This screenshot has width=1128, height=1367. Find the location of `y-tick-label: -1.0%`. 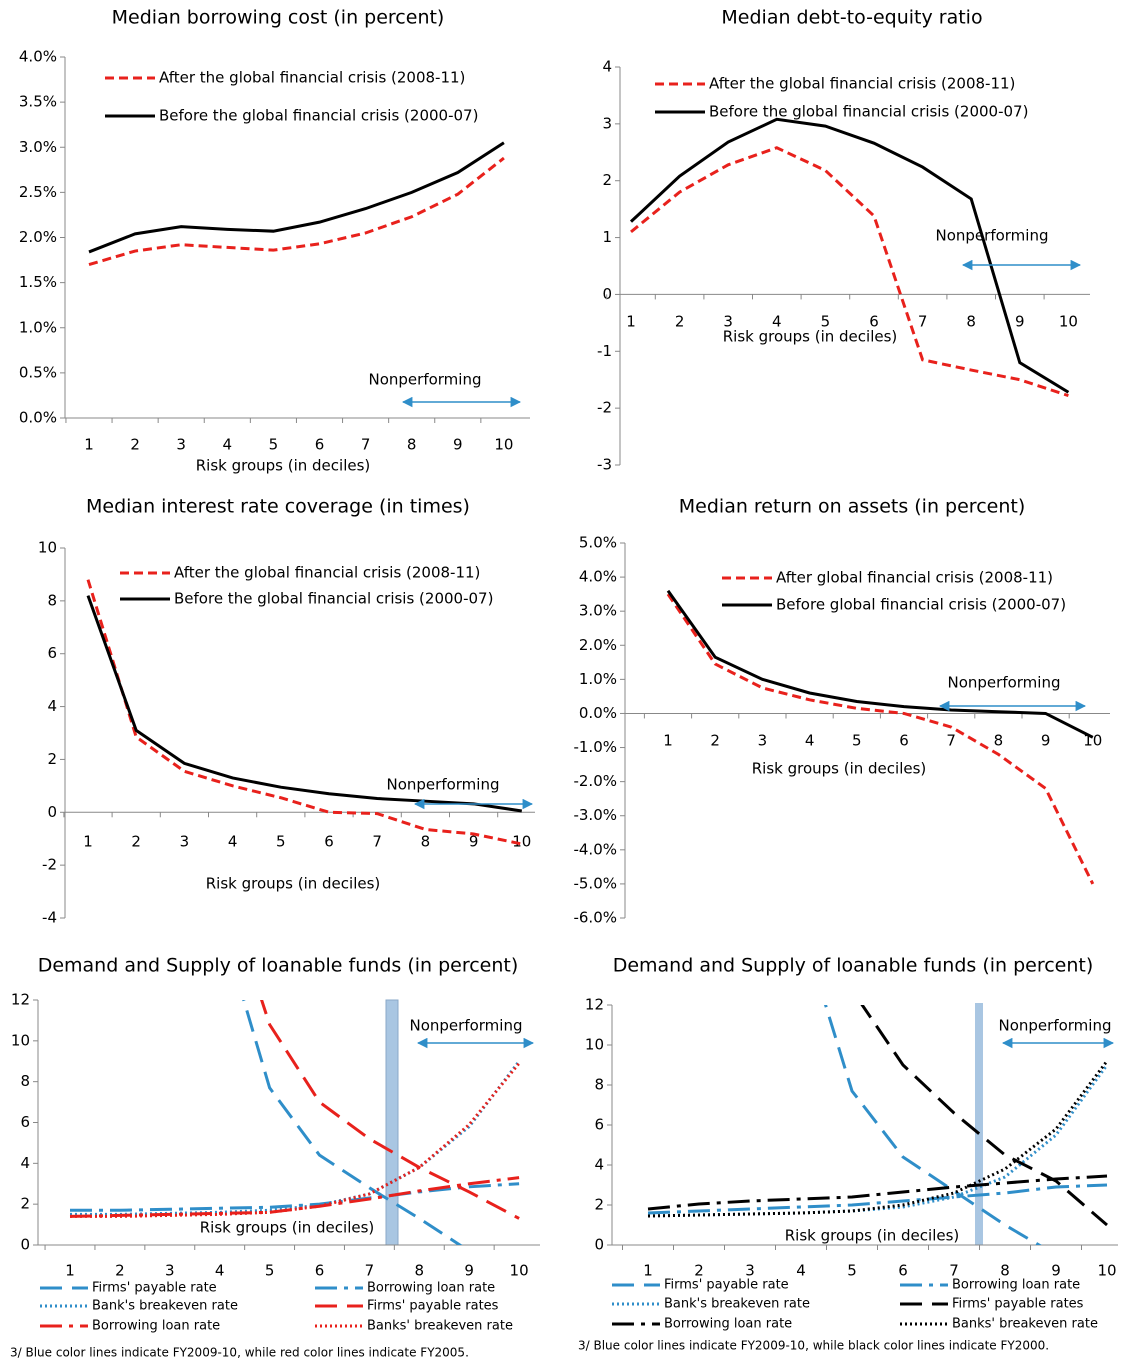

y-tick-label: -1.0% is located at coordinates (595, 747).